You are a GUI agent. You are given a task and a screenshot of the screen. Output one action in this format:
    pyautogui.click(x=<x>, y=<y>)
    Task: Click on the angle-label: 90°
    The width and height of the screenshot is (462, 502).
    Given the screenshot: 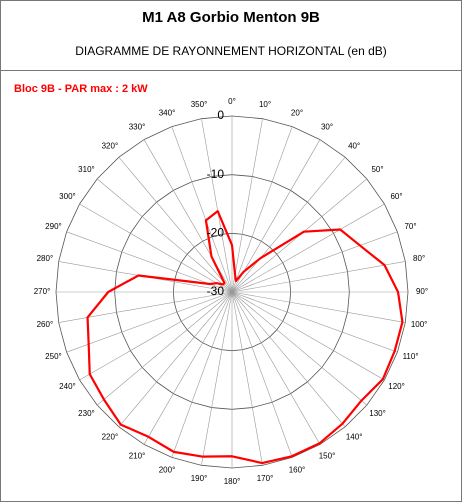 What is the action you would take?
    pyautogui.click(x=422, y=291)
    